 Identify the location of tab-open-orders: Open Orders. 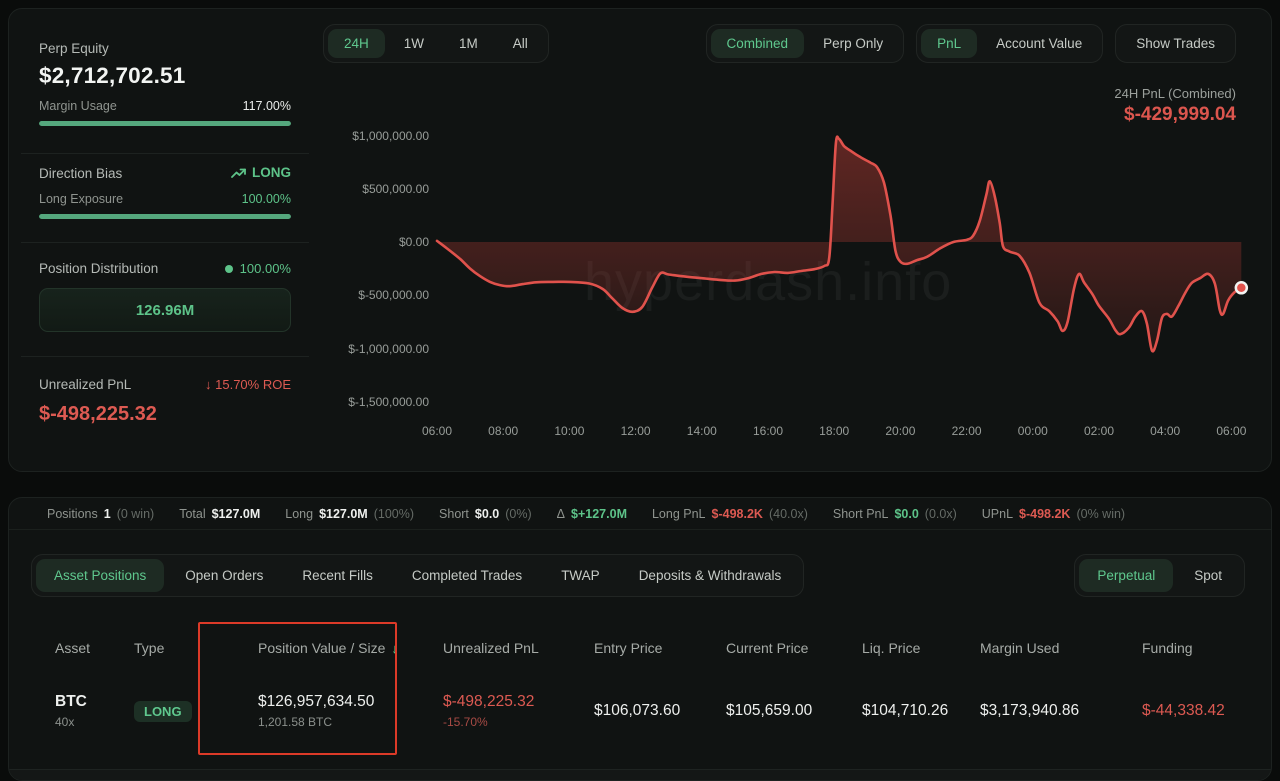
(224, 575).